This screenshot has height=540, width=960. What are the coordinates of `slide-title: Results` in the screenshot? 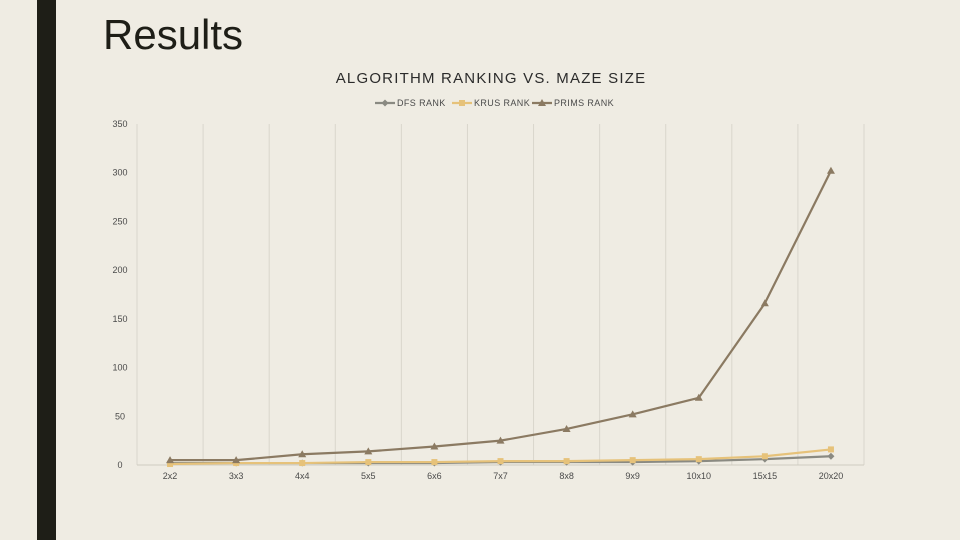 It's located at (173, 34).